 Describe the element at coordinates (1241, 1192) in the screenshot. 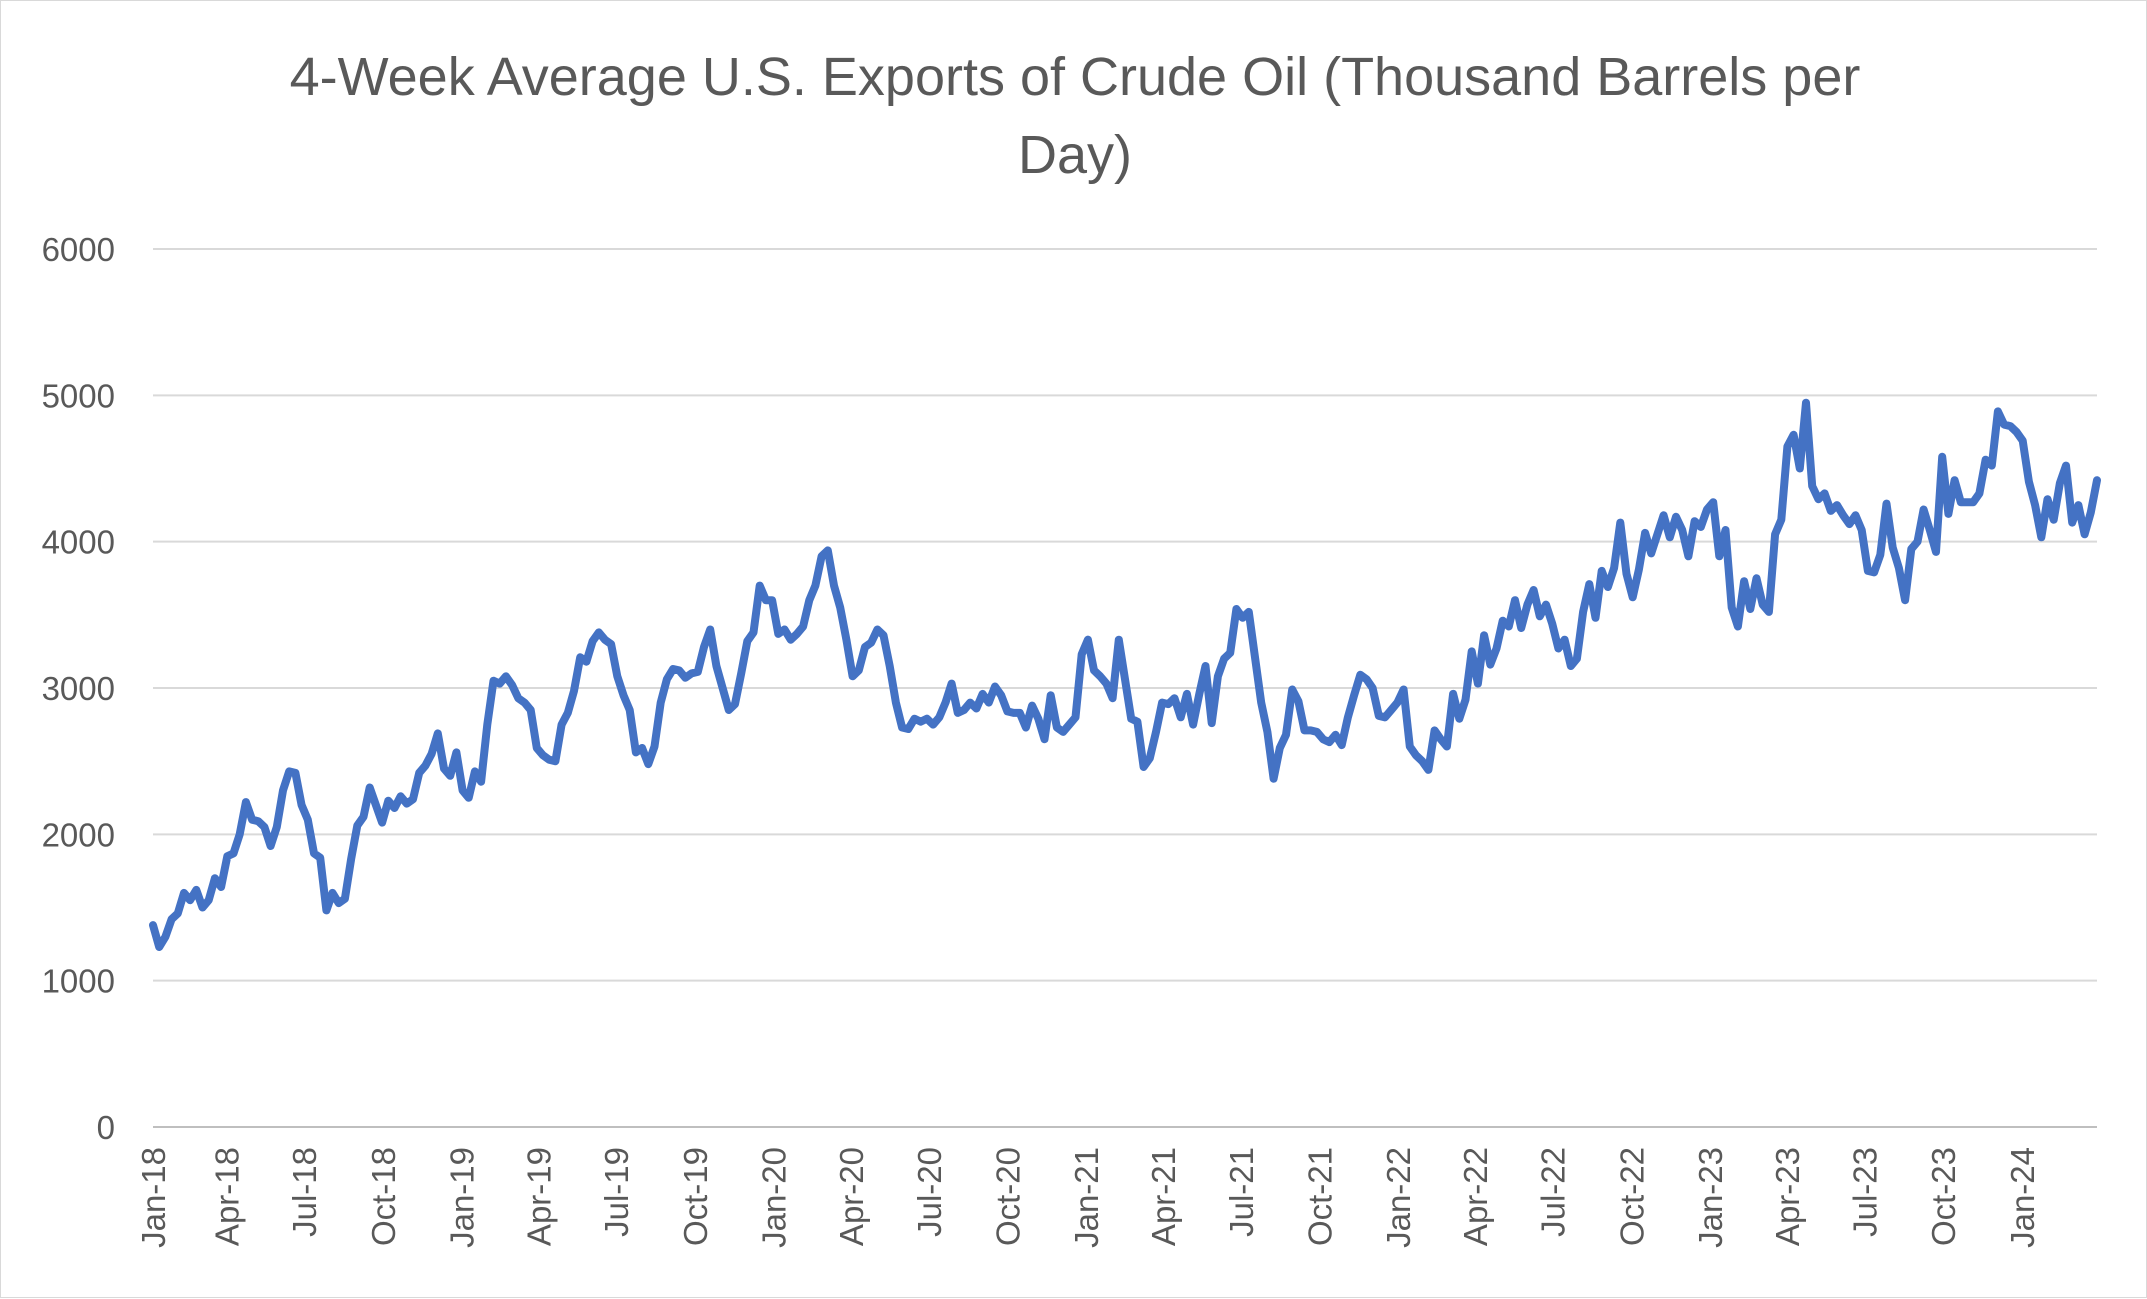

I see `x-tick-label-jul-21: Jul-21` at that location.